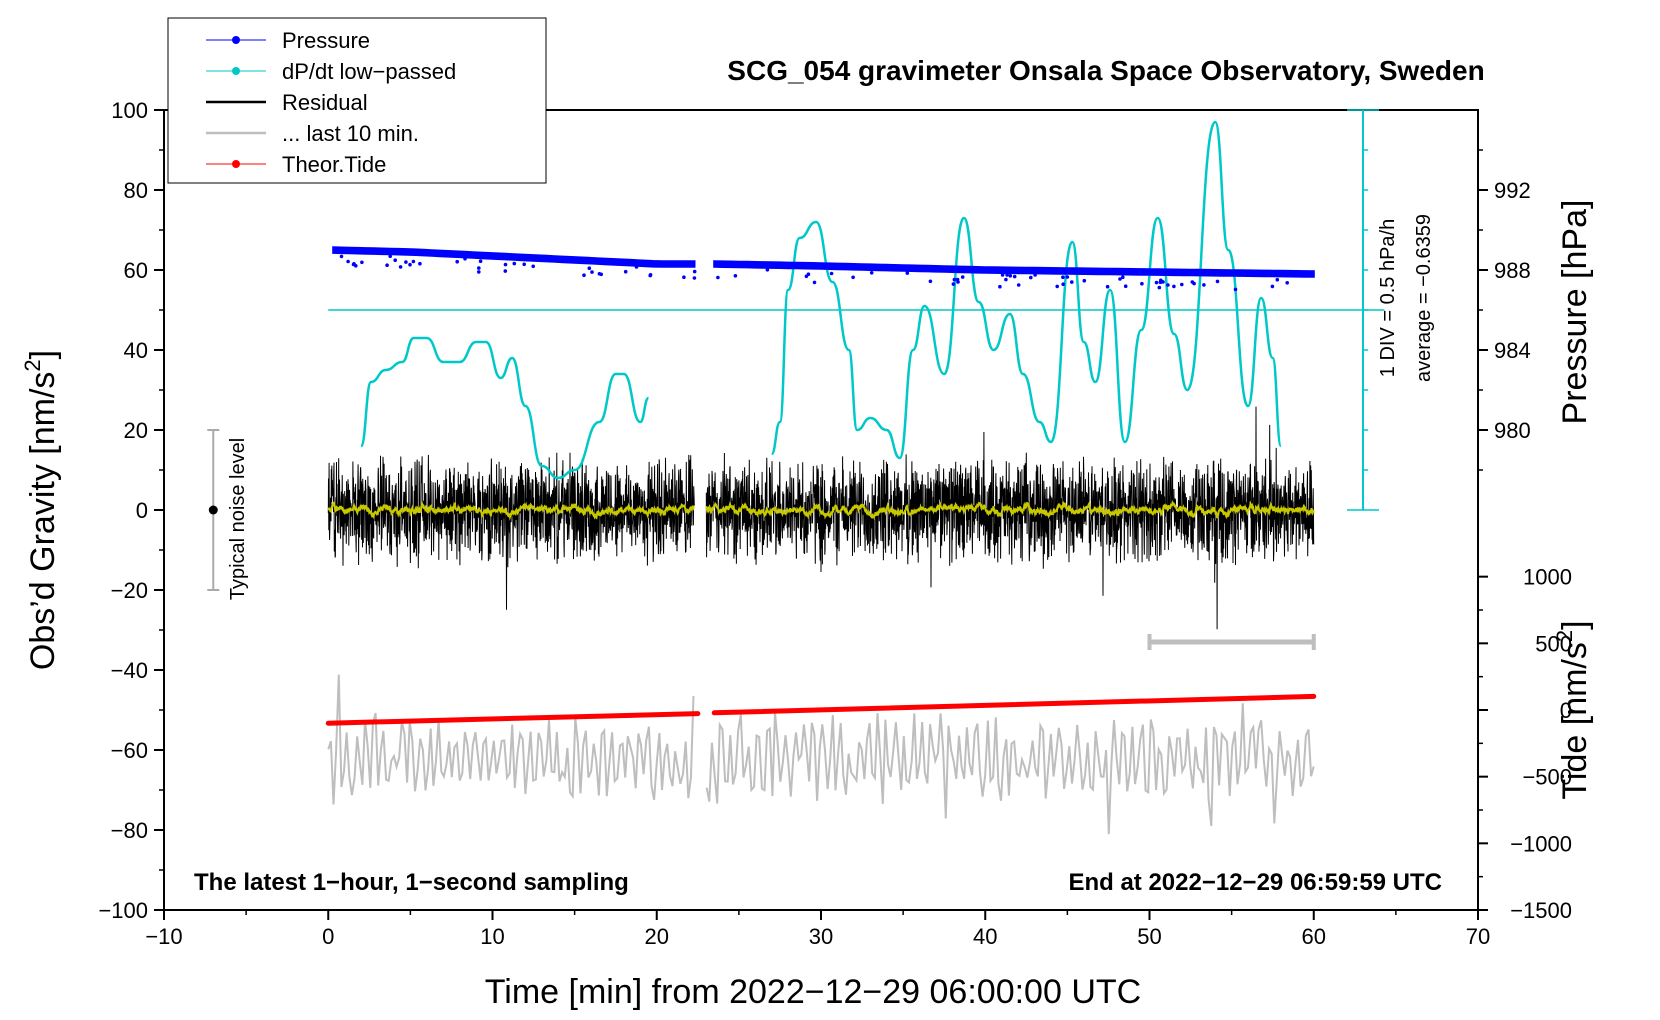 The height and width of the screenshot is (1020, 1660). Describe the element at coordinates (1566, 710) in the screenshot. I see `tide-tick-label: 0` at that location.